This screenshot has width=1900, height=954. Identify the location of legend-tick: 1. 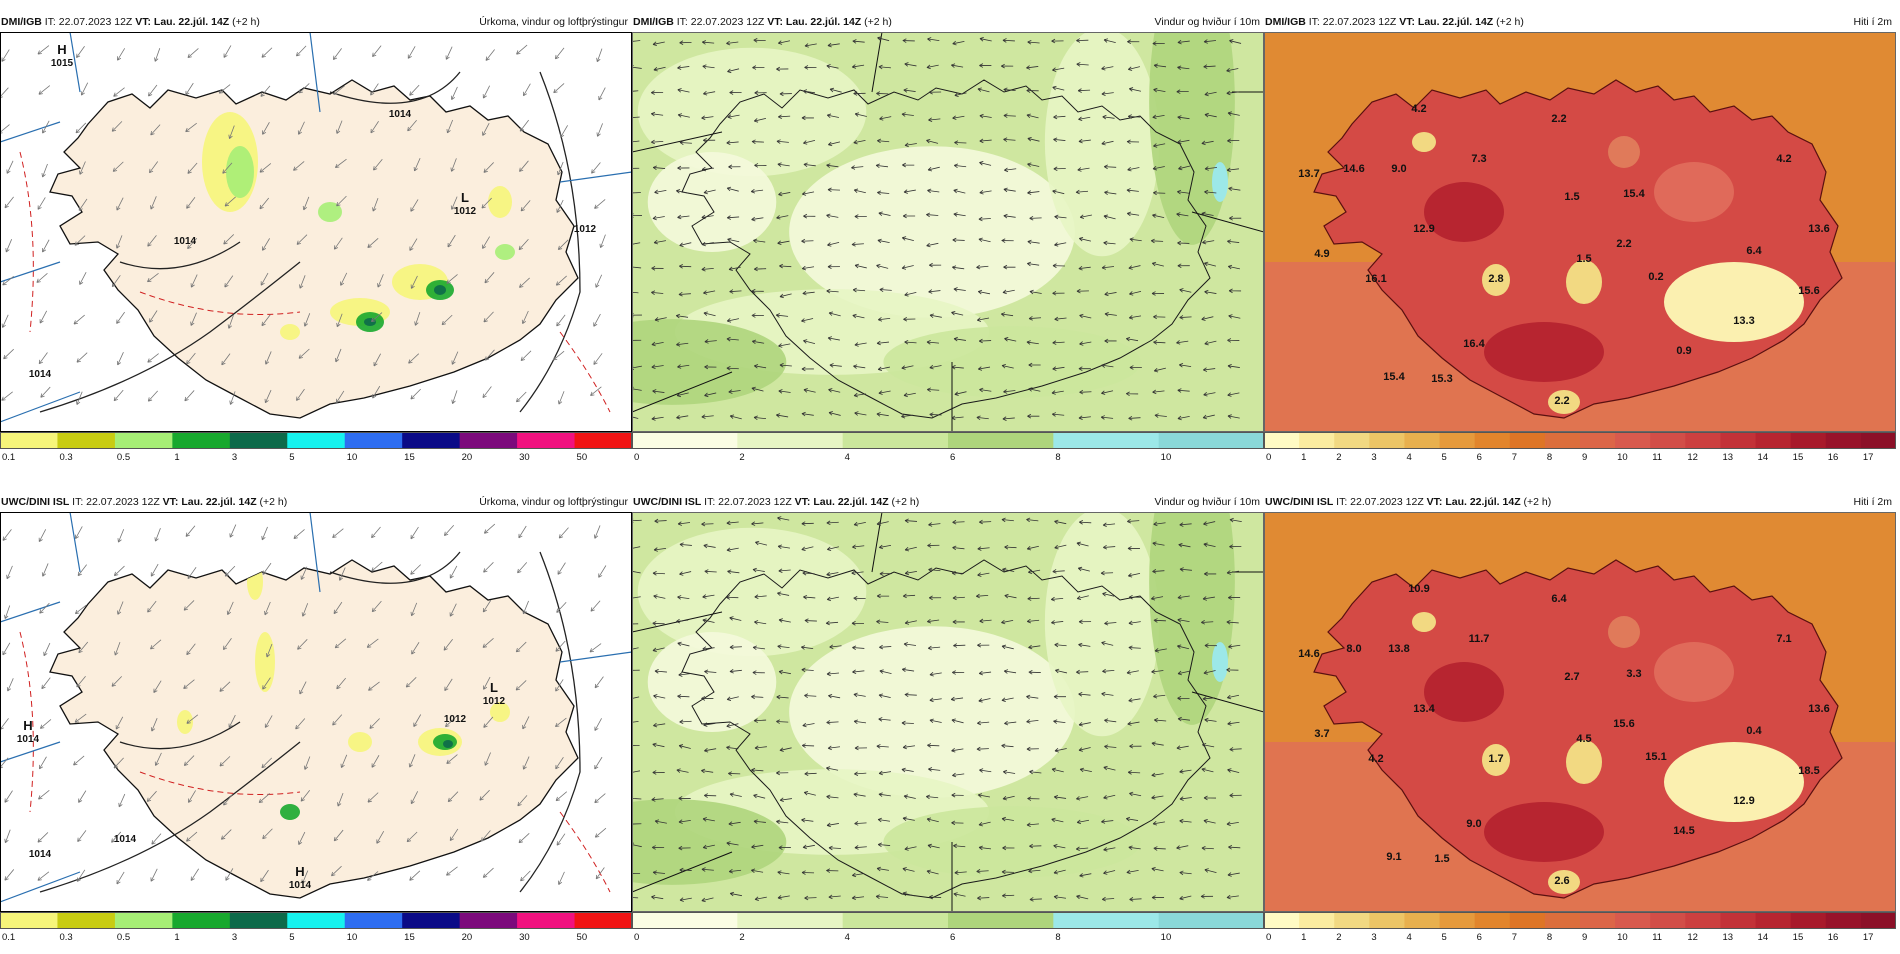
(1303, 937).